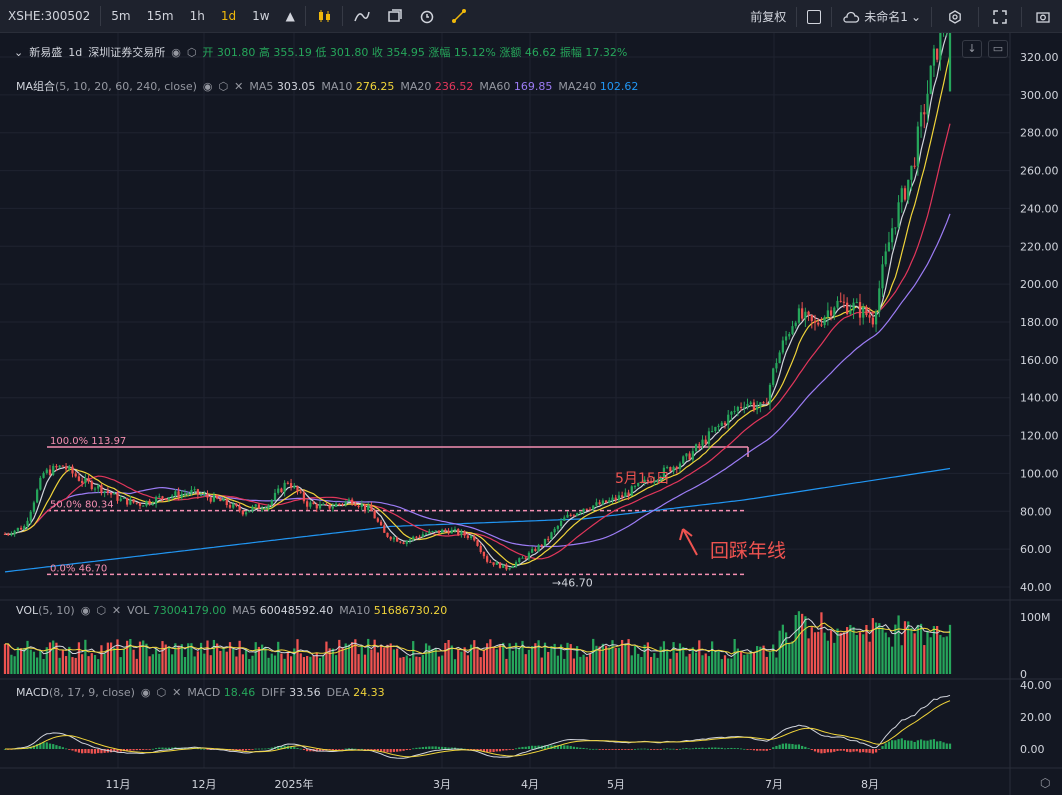 This screenshot has width=1062, height=795. I want to click on layout-name-button: 未命名1 ⌄, so click(881, 16).